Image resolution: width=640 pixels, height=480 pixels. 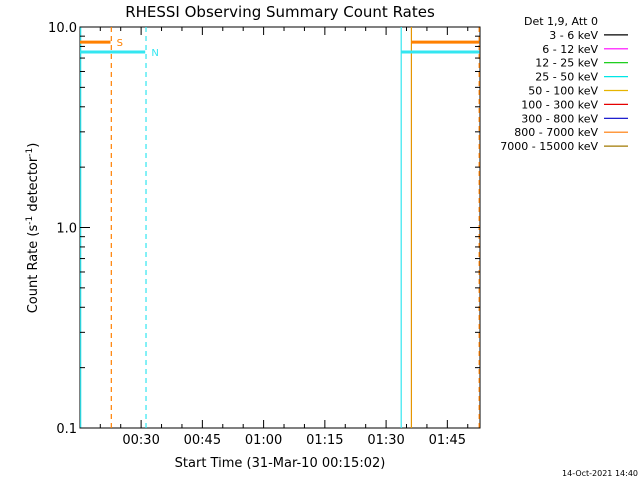 What do you see at coordinates (202, 440) in the screenshot?
I see `x-tick-label: 00:45` at bounding box center [202, 440].